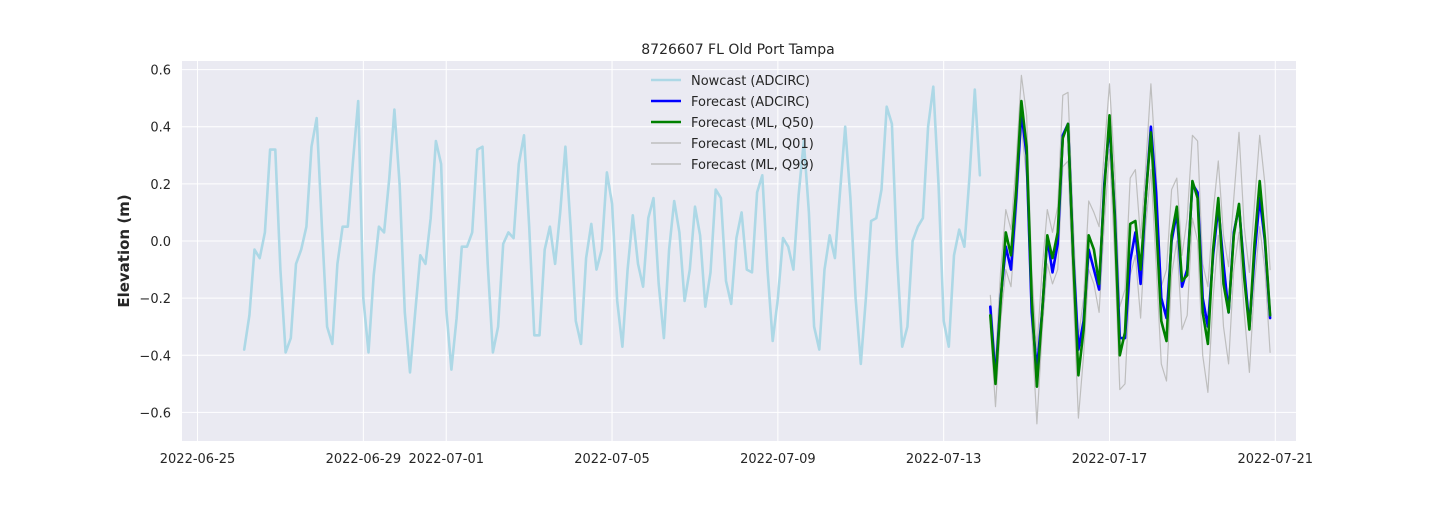 Image resolution: width=1440 pixels, height=508 pixels. I want to click on legend-label: Forecast (ML, Q99), so click(752, 165).